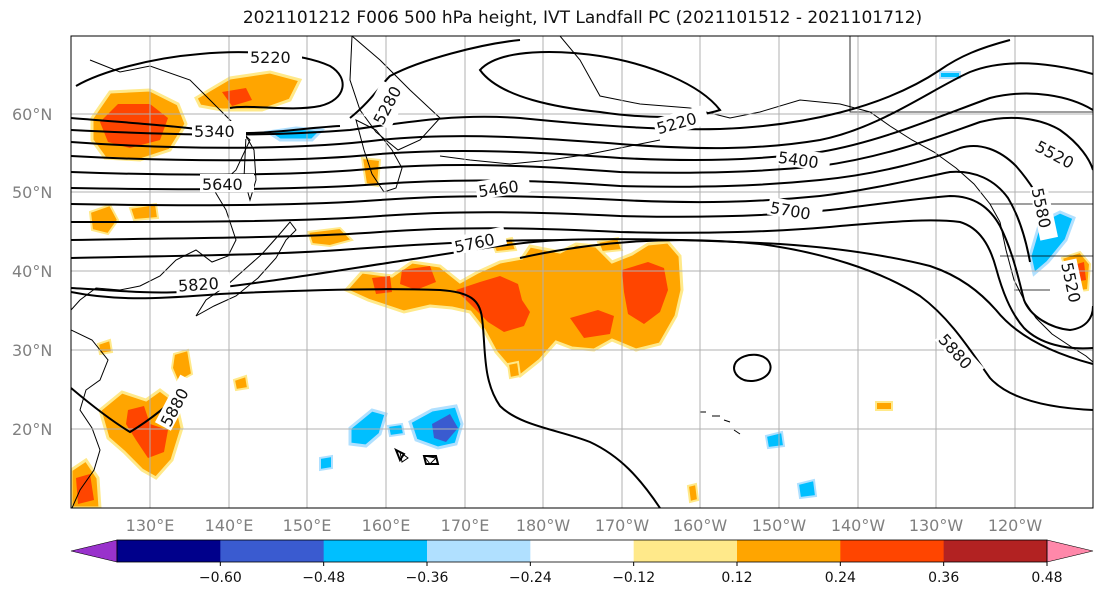 The image size is (1105, 601). I want to click on lat-label: 50°N, so click(32, 192).